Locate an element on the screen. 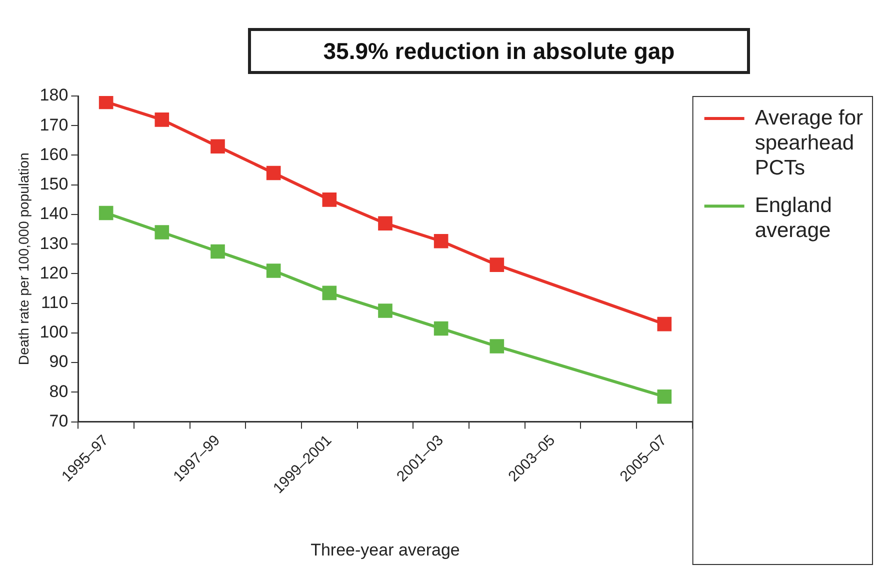 The width and height of the screenshot is (885, 573). y-tick-label: 110 is located at coordinates (54, 302).